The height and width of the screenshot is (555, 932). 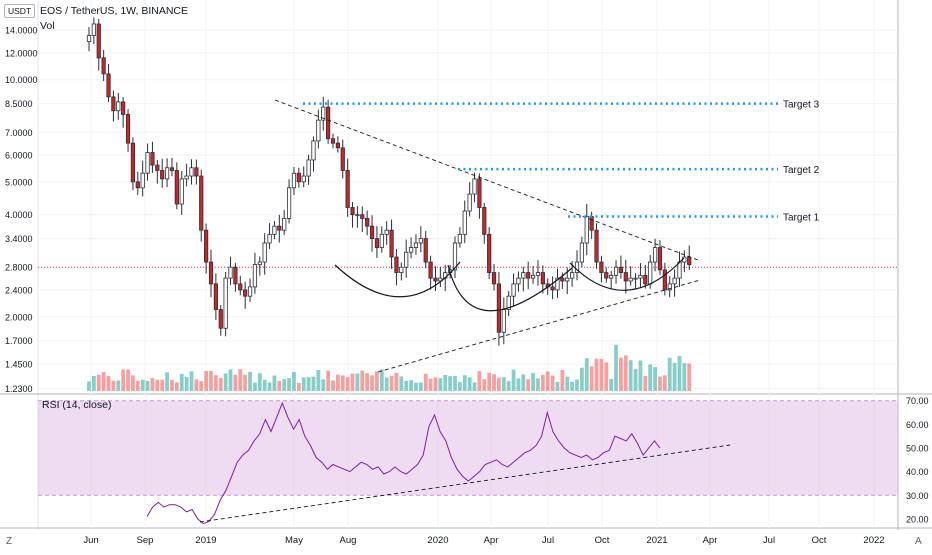 What do you see at coordinates (294, 540) in the screenshot?
I see `time-tick-label: May` at bounding box center [294, 540].